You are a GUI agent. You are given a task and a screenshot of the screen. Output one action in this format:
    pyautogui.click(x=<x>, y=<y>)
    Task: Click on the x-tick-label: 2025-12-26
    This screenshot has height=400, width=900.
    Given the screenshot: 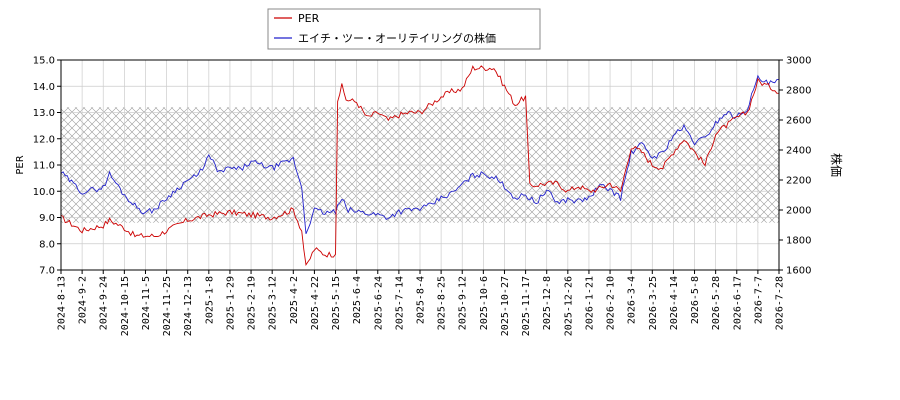 What is the action you would take?
    pyautogui.click(x=568, y=306)
    